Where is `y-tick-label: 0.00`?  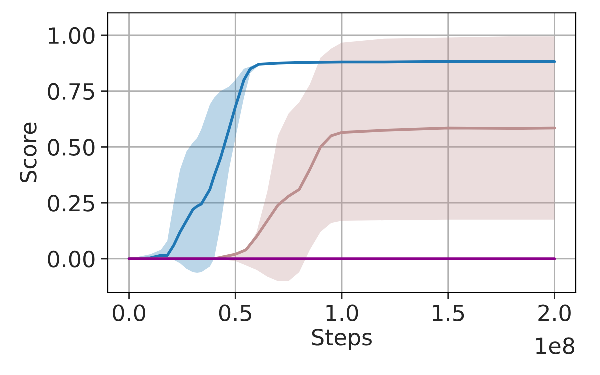
y-tick-label: 0.00 is located at coordinates (71, 259).